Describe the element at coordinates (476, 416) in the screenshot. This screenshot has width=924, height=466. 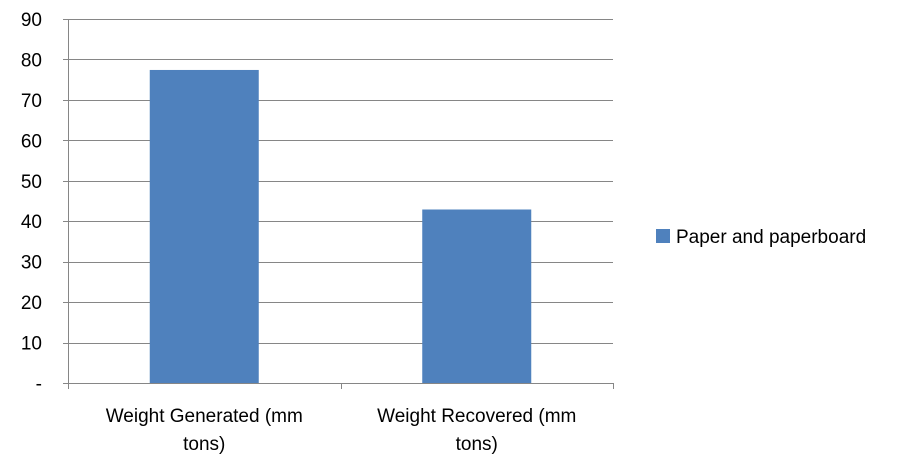
I see `x-tick-label: Weight Recovered (mm` at that location.